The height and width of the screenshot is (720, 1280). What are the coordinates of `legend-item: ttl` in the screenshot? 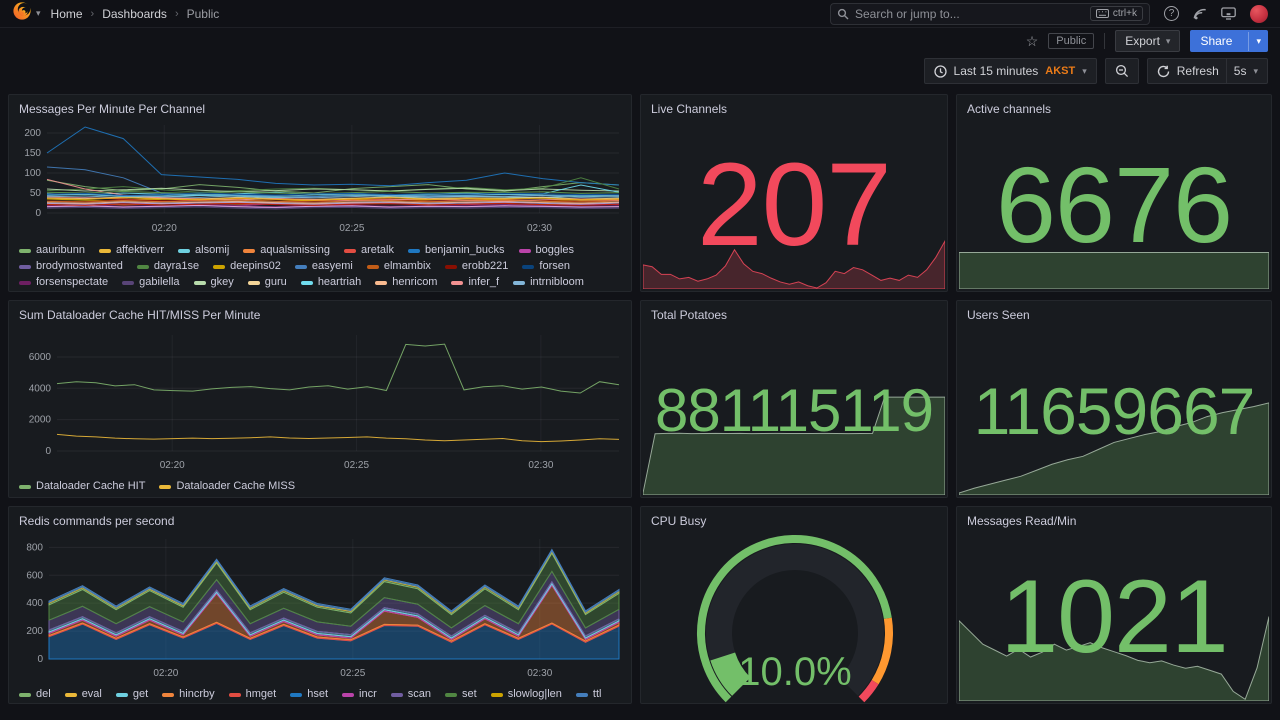 It's located at (588, 694).